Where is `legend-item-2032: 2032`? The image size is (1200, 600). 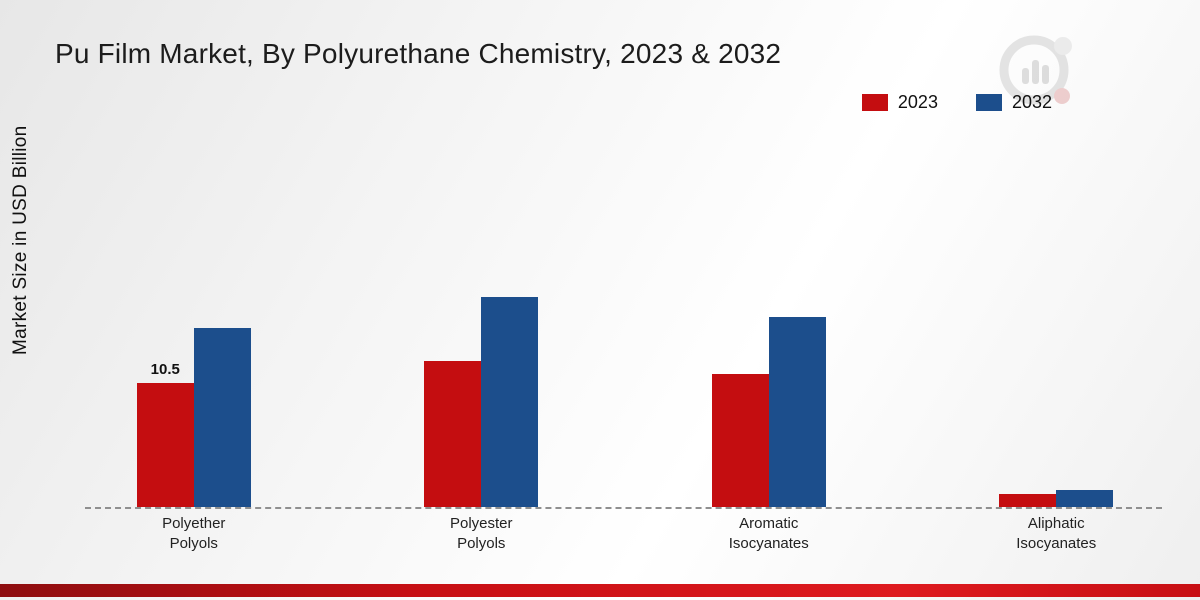
legend-item-2032: 2032 is located at coordinates (1013, 102).